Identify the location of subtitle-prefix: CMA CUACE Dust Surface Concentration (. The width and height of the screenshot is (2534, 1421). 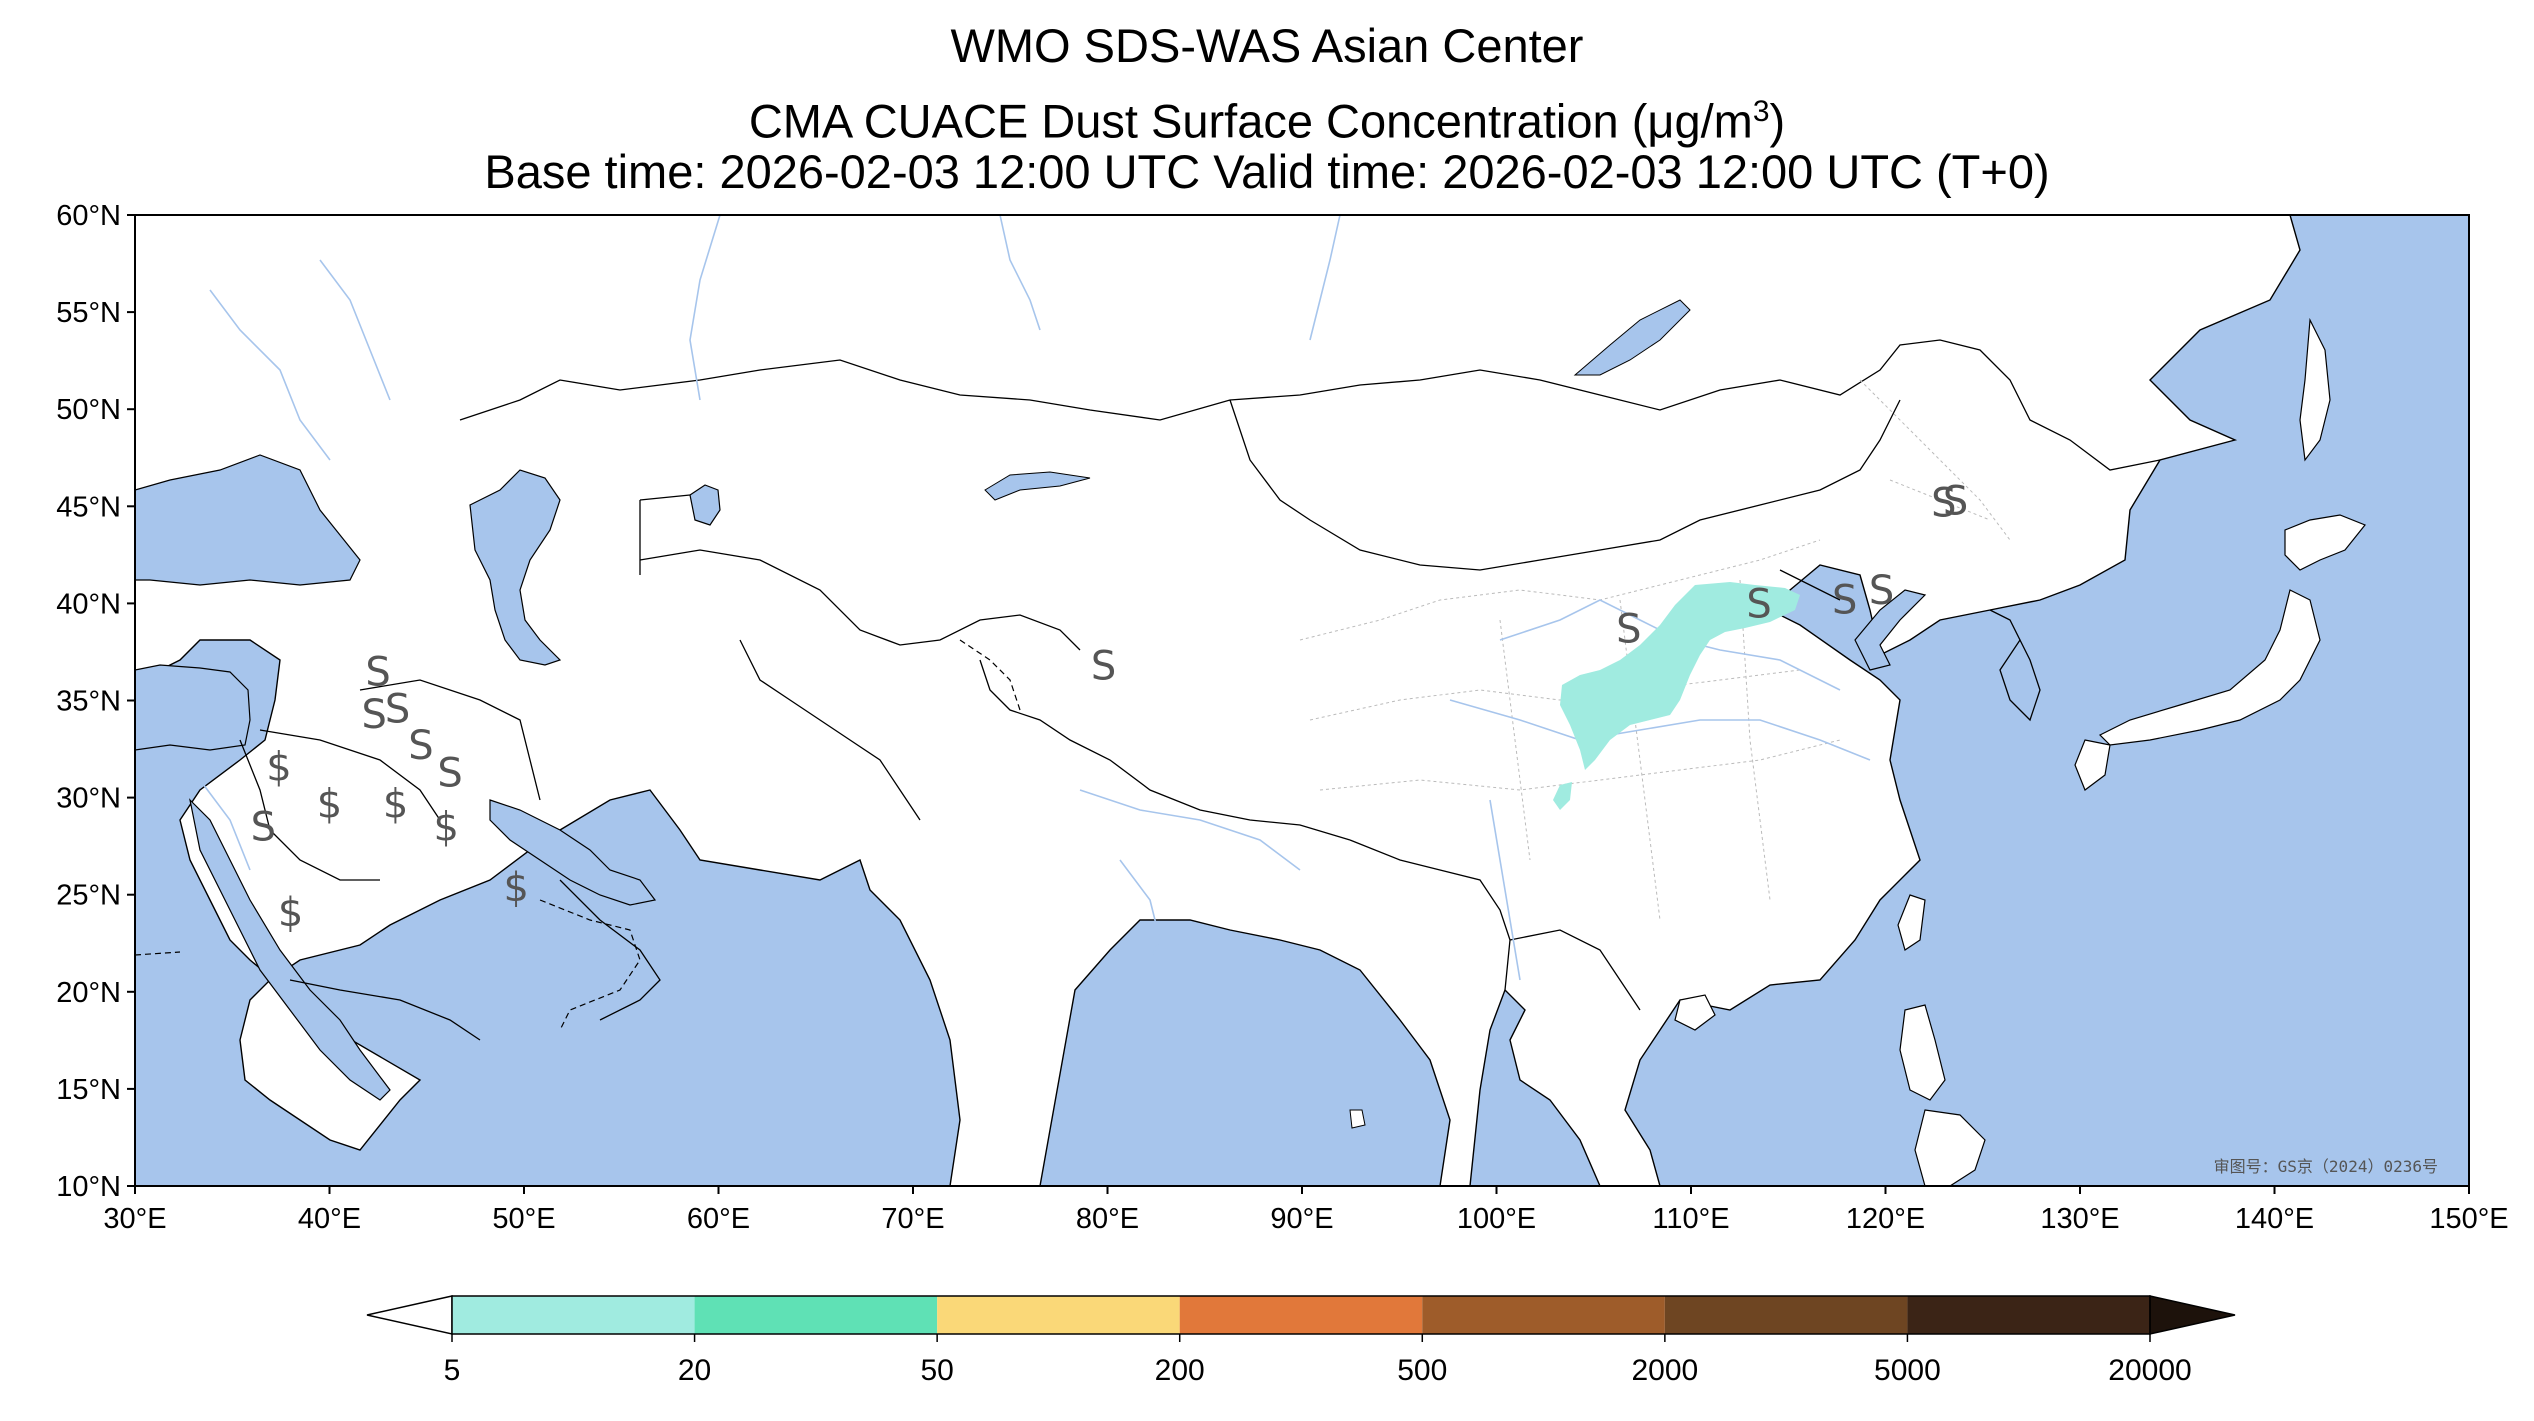
(1198, 121).